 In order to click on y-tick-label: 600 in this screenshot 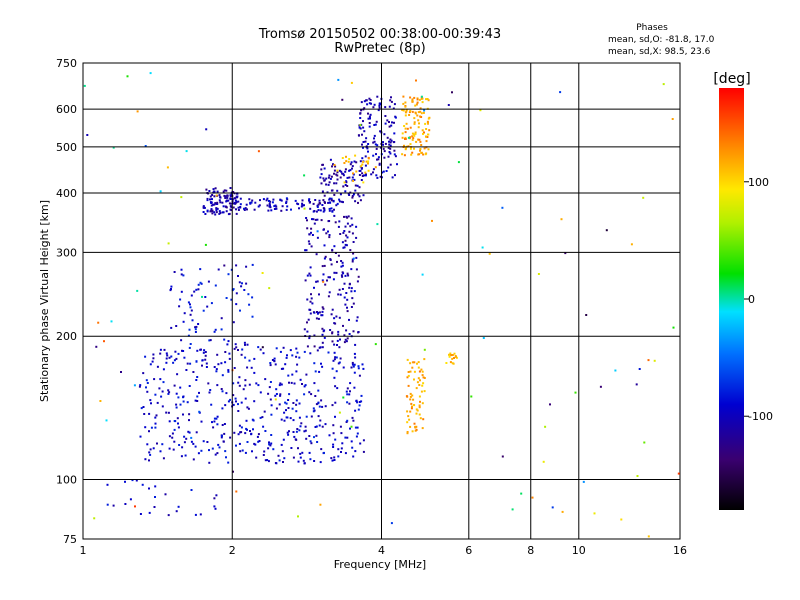, I will do `click(66, 109)`.